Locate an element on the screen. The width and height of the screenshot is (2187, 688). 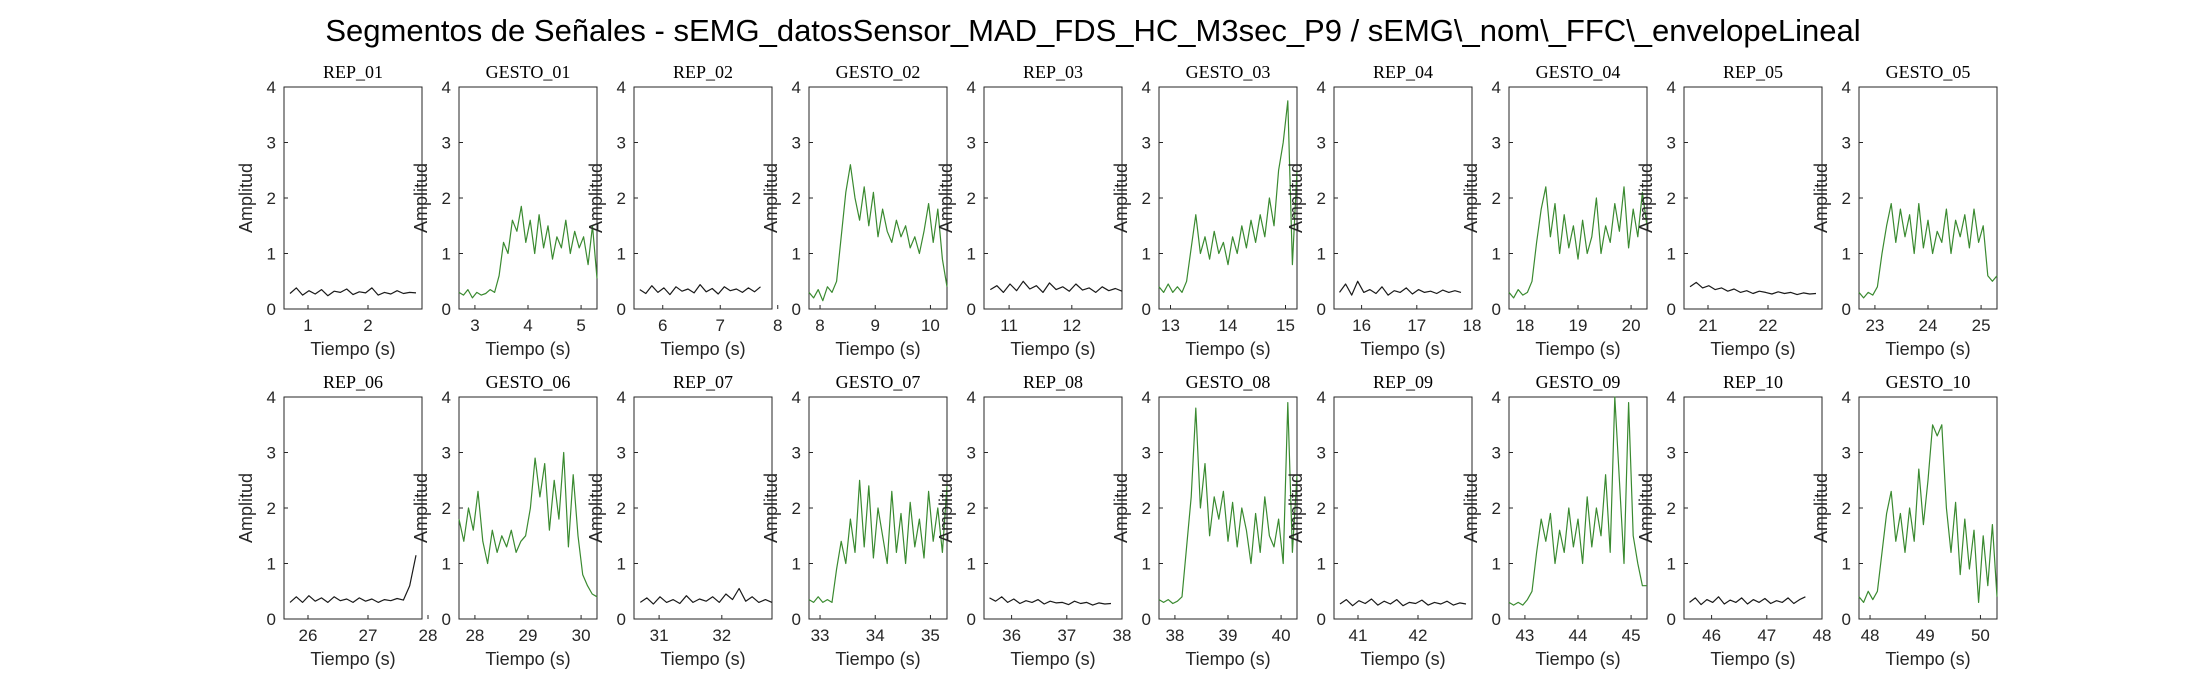
x-tick-label: 43 is located at coordinates (1524, 635).